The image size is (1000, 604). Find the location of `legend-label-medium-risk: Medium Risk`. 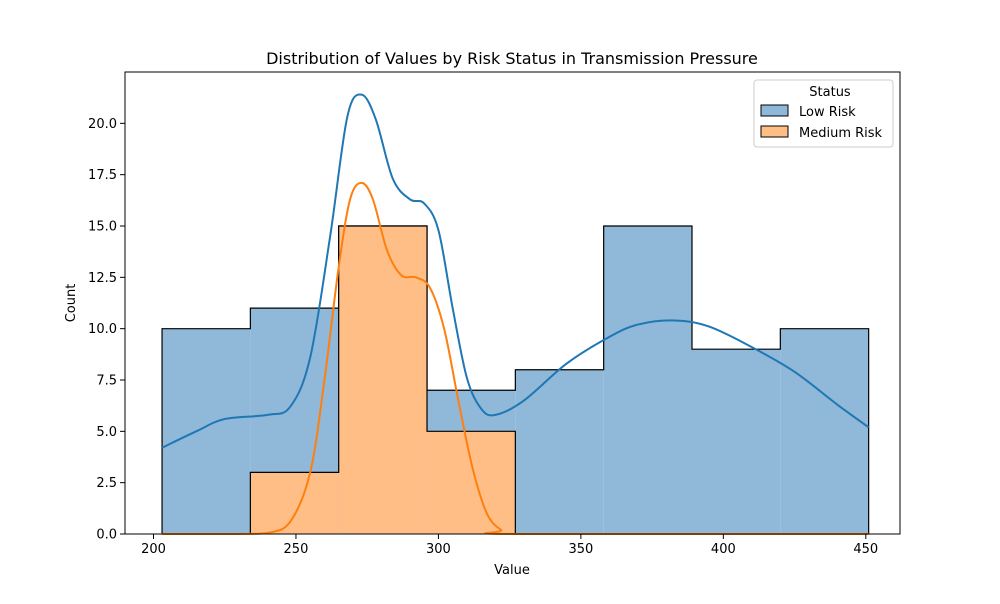

legend-label-medium-risk: Medium Risk is located at coordinates (841, 133).